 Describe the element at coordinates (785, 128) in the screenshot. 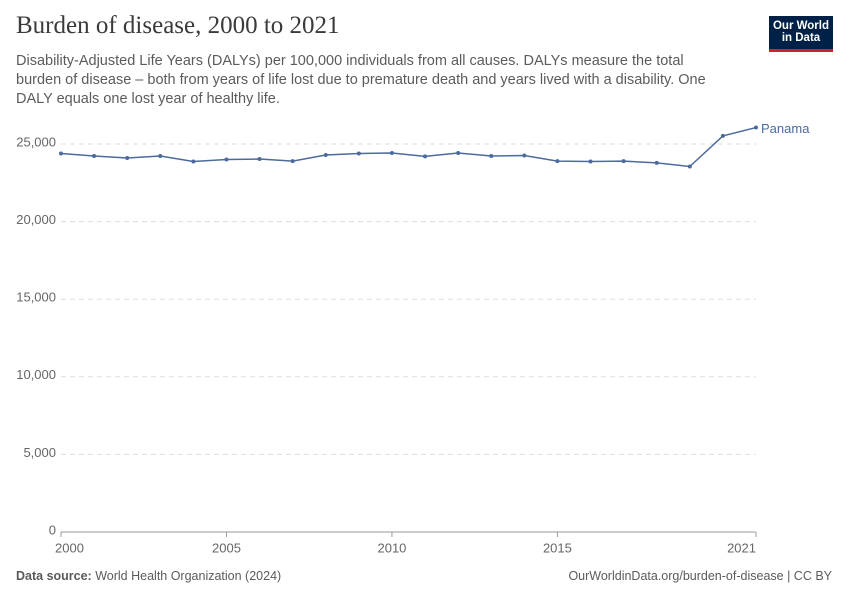

I see `series-label: Panama` at that location.